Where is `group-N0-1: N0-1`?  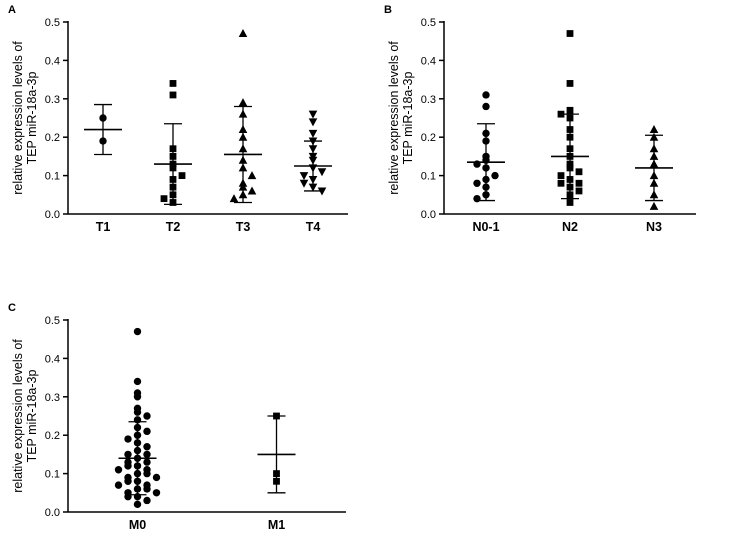
group-N0-1: N0-1 is located at coordinates (486, 162).